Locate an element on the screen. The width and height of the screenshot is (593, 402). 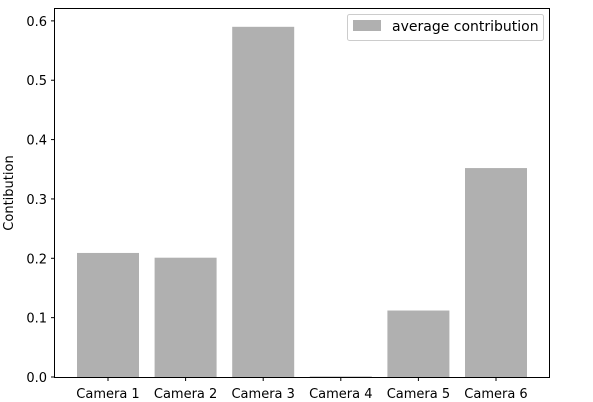
y-tick-label: 0.2 is located at coordinates (36, 259).